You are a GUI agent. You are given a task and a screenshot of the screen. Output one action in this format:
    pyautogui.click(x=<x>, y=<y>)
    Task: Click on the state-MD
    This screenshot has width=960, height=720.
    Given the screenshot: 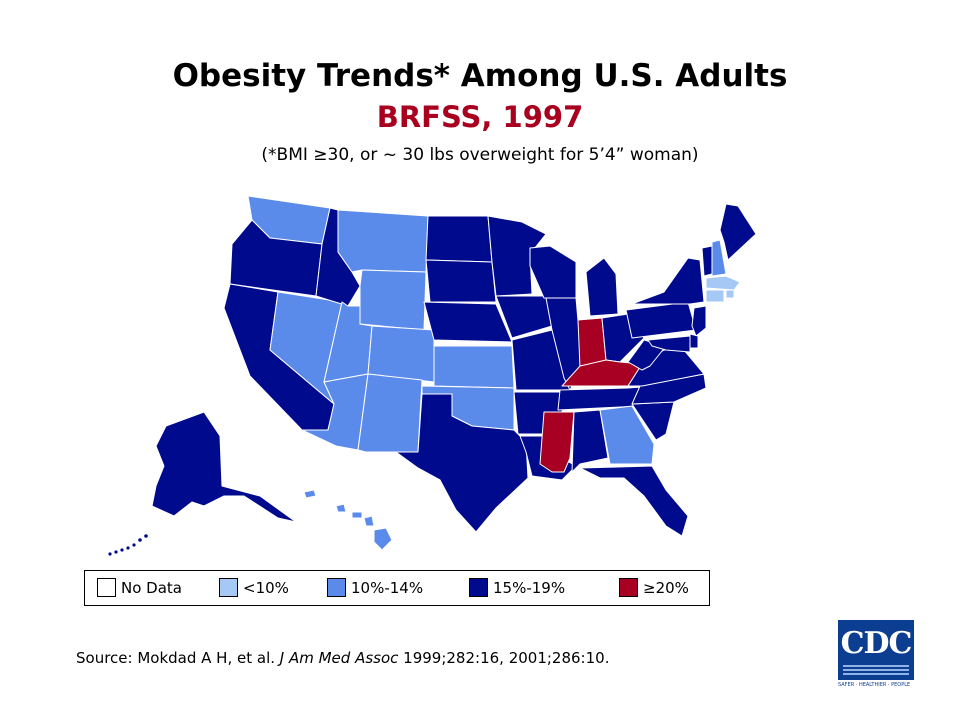 What is the action you would take?
    pyautogui.click(x=669, y=344)
    